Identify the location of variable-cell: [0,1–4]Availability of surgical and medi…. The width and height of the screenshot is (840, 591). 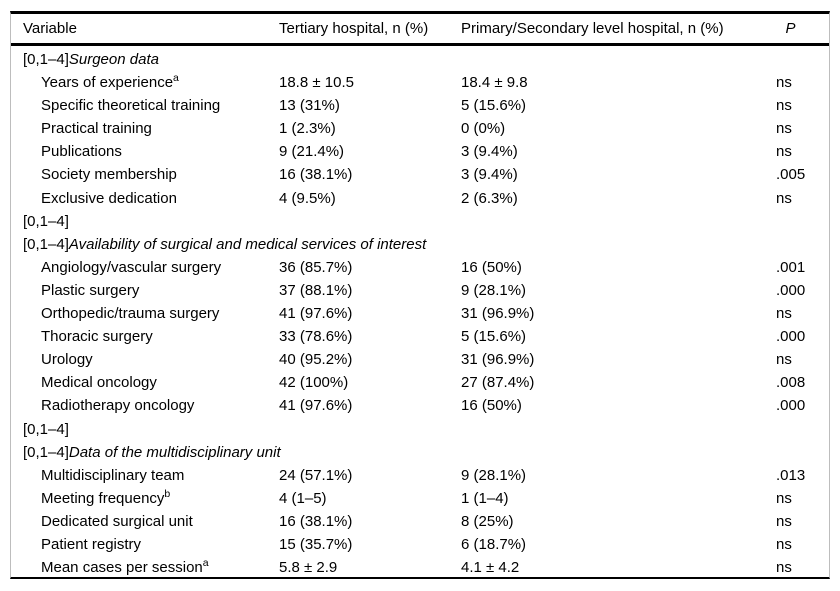
(218, 244).